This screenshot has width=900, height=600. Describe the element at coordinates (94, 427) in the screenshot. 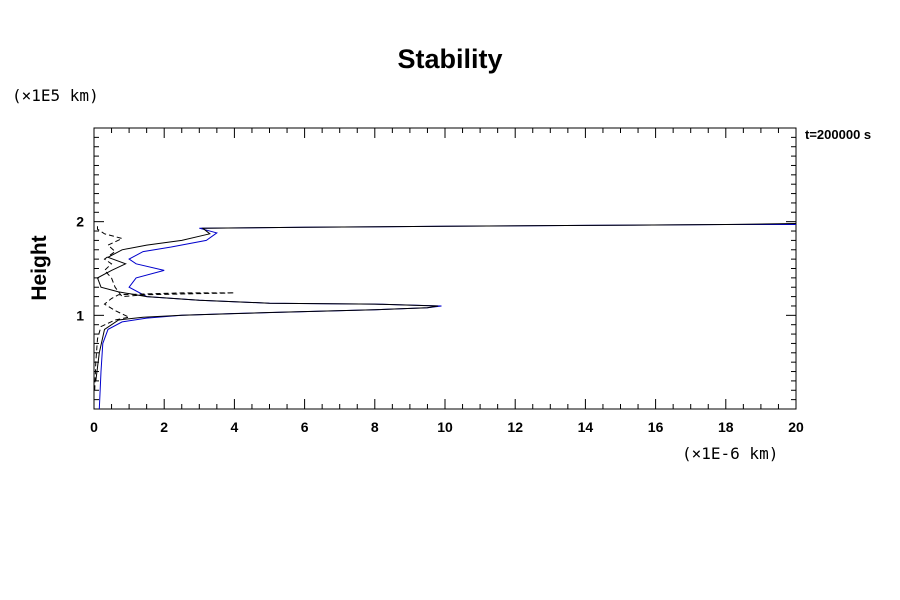

I see `x-tick-label: 0` at that location.